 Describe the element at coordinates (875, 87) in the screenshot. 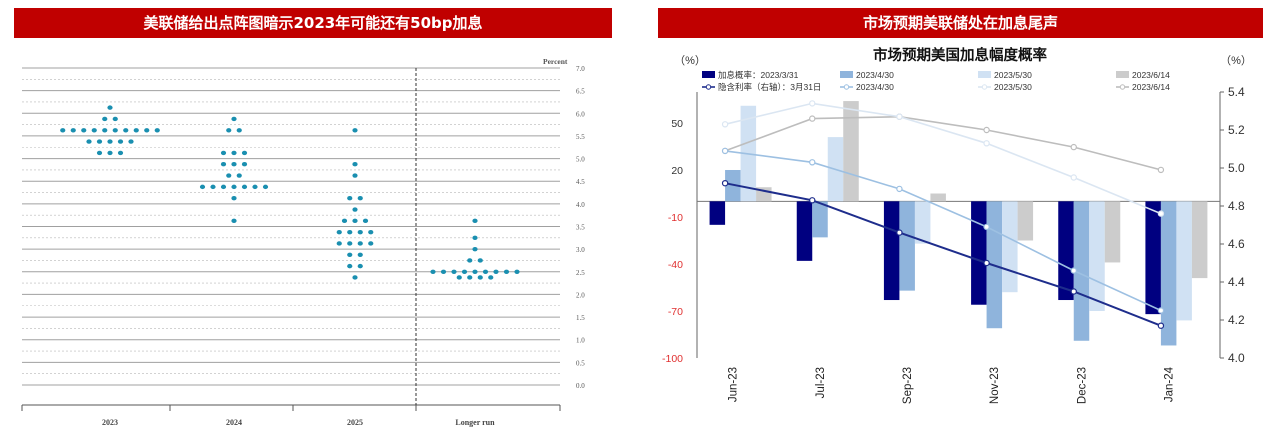

I see `legend-label: 2023/4/30` at that location.